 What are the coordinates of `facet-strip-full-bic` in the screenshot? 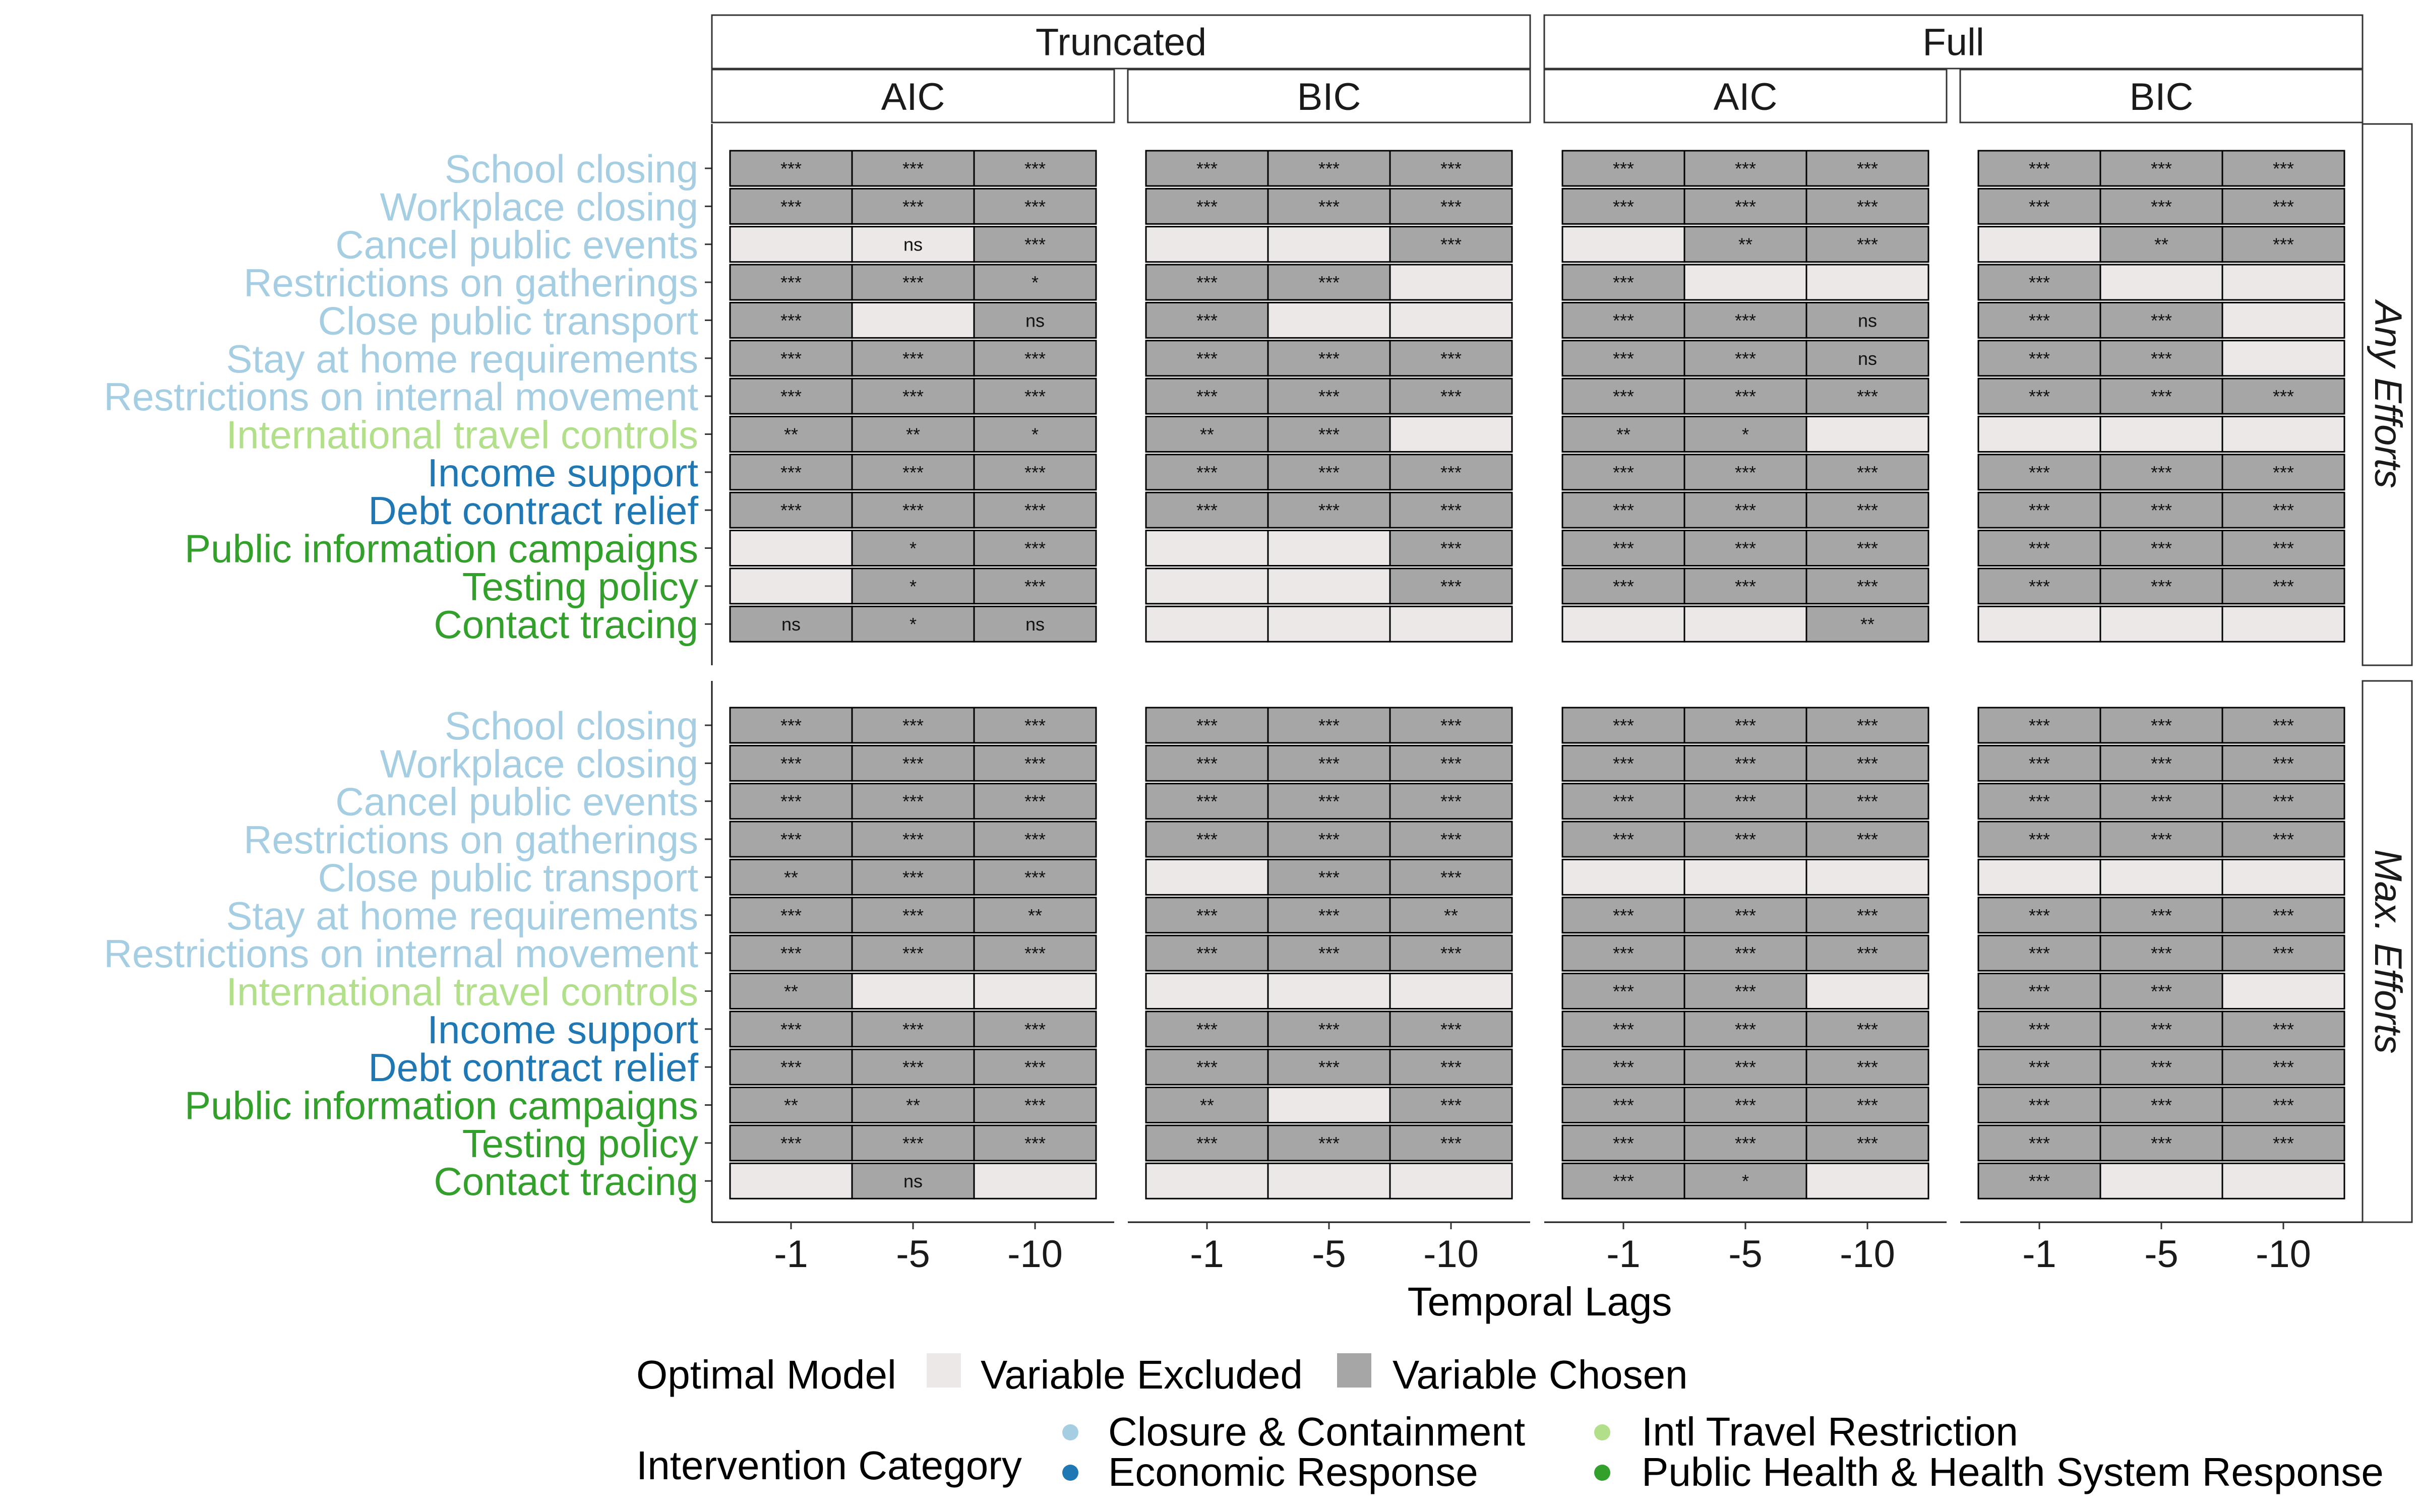 It's located at (2161, 96).